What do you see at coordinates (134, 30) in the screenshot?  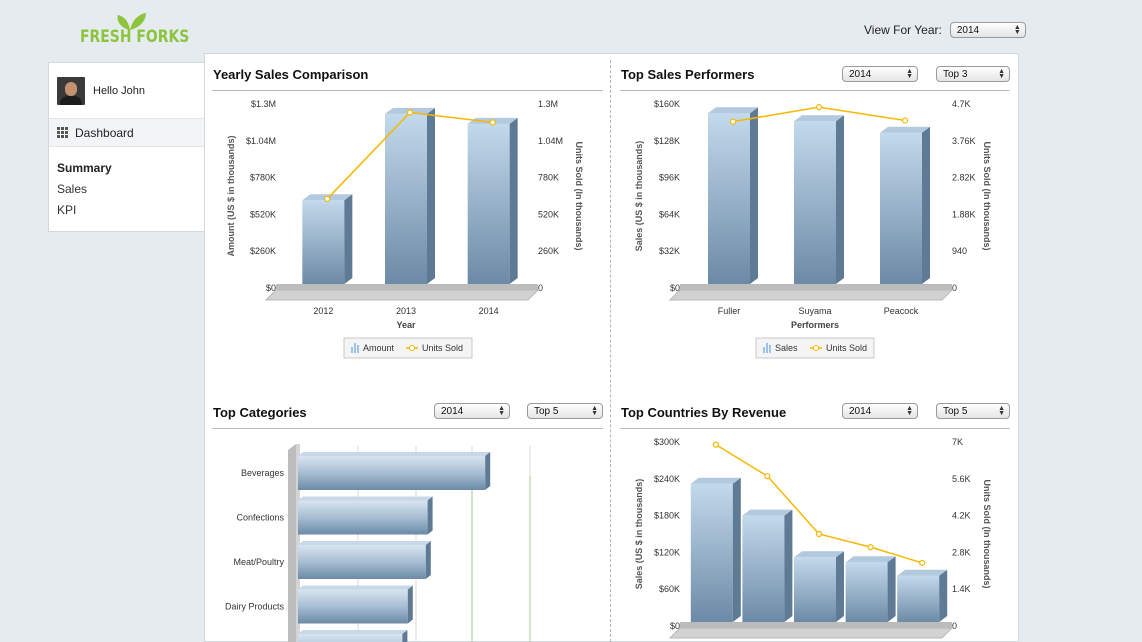 I see `brand-logo: FRESH FORKS` at bounding box center [134, 30].